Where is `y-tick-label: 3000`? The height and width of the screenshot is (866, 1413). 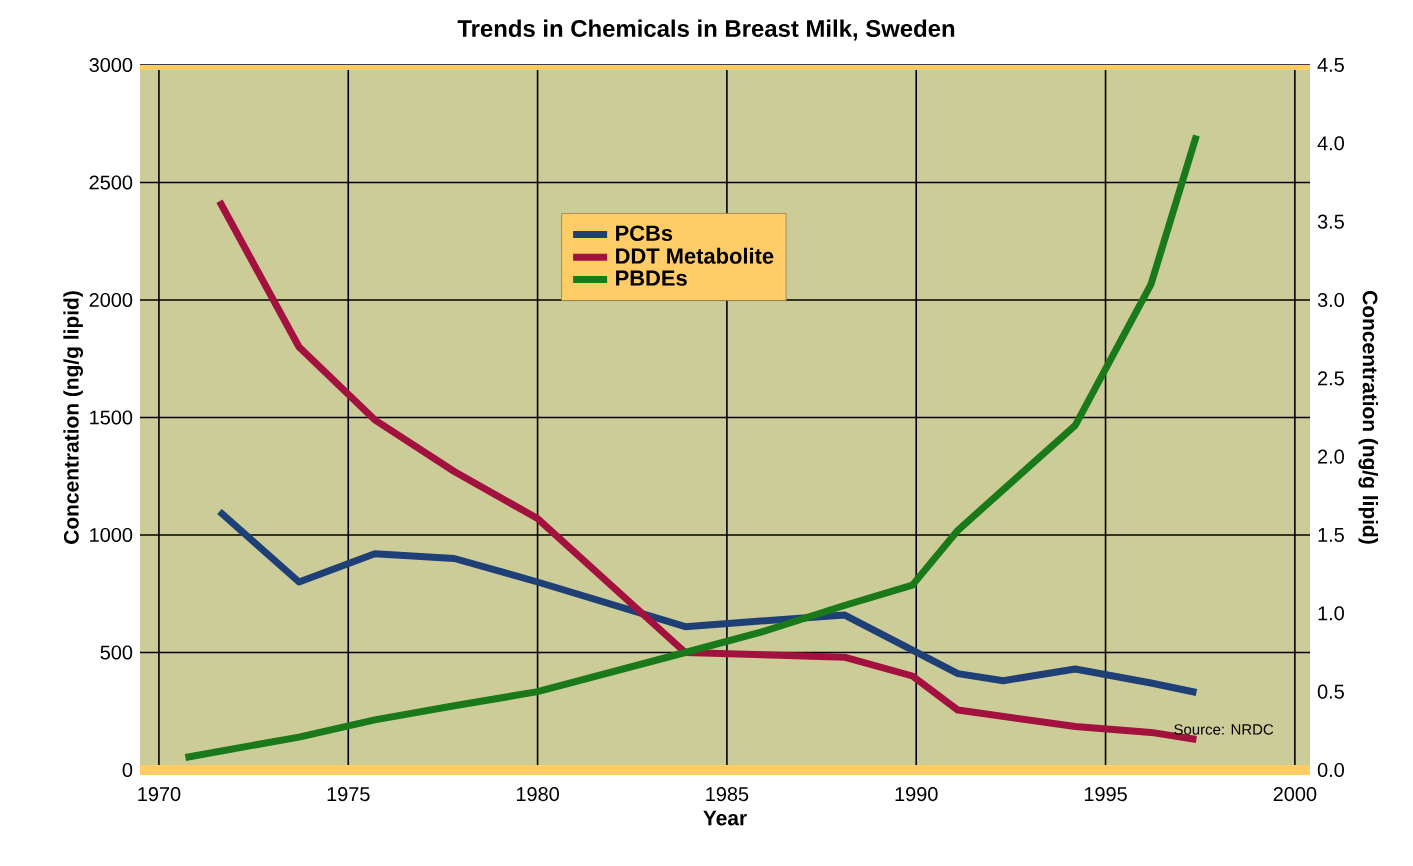
y-tick-label: 3000 is located at coordinates (111, 65).